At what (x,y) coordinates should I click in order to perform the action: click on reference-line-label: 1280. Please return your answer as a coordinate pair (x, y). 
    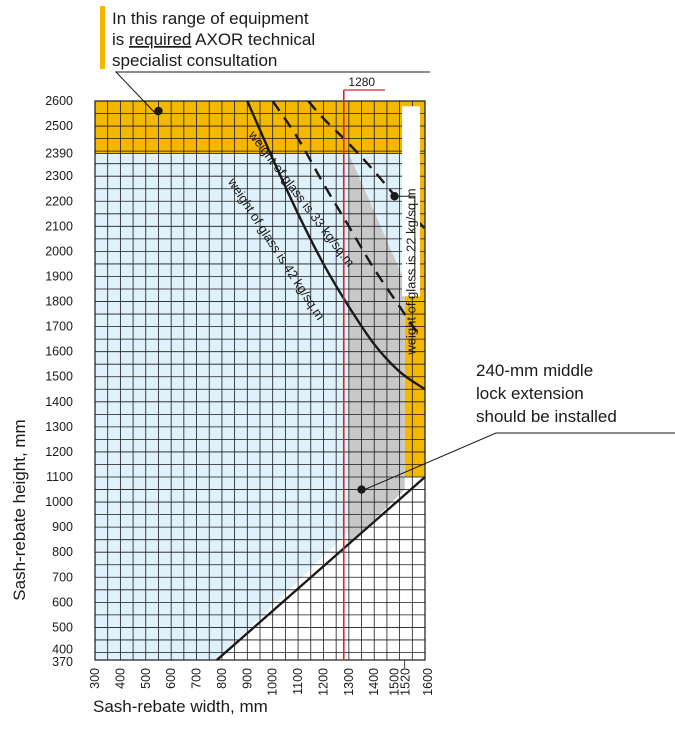
    Looking at the image, I should click on (361, 82).